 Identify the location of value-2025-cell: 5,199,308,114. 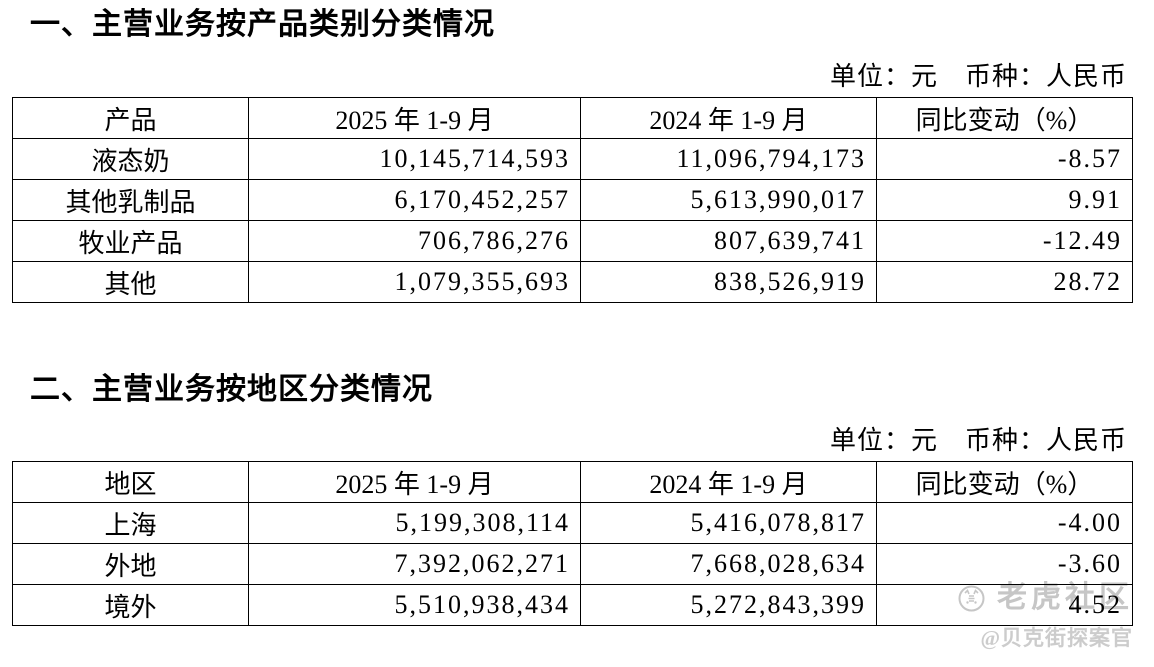
(414, 523).